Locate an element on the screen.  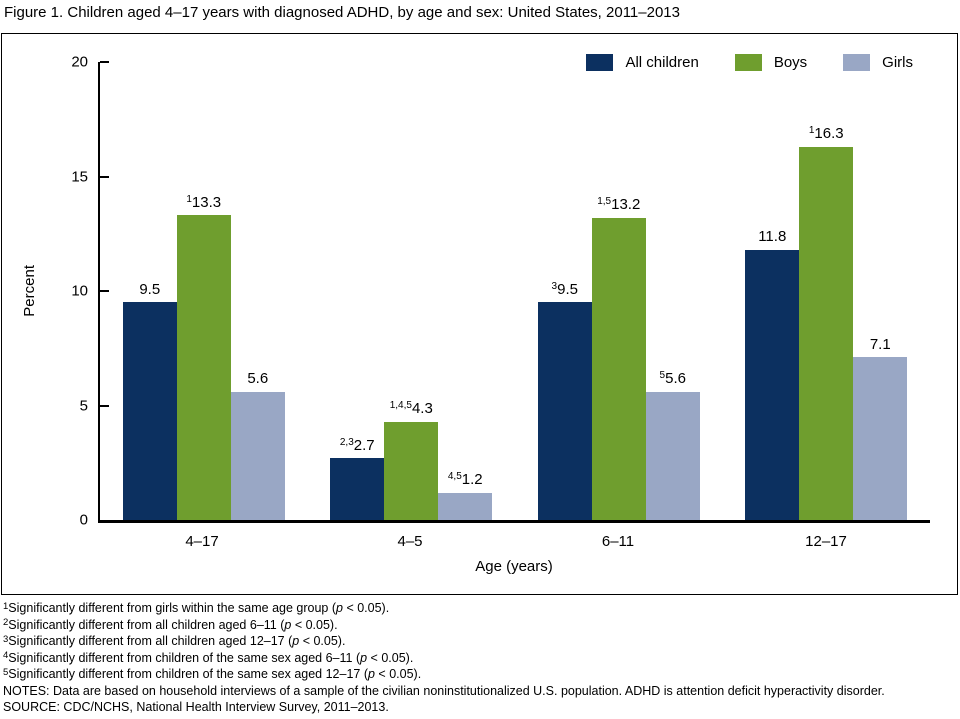
legend-label: Girls is located at coordinates (897, 62).